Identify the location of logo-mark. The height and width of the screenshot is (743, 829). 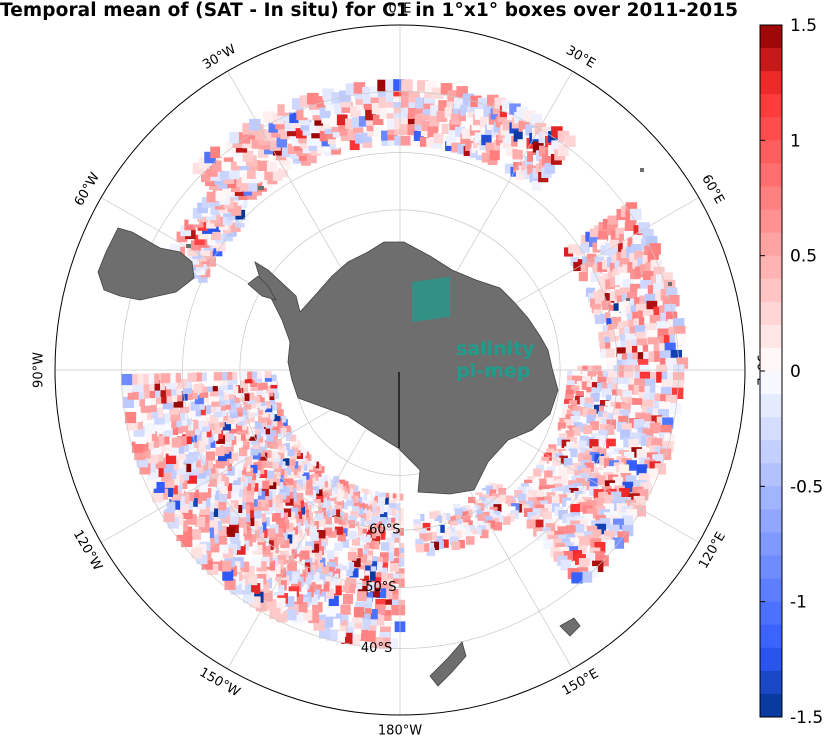
(431, 299).